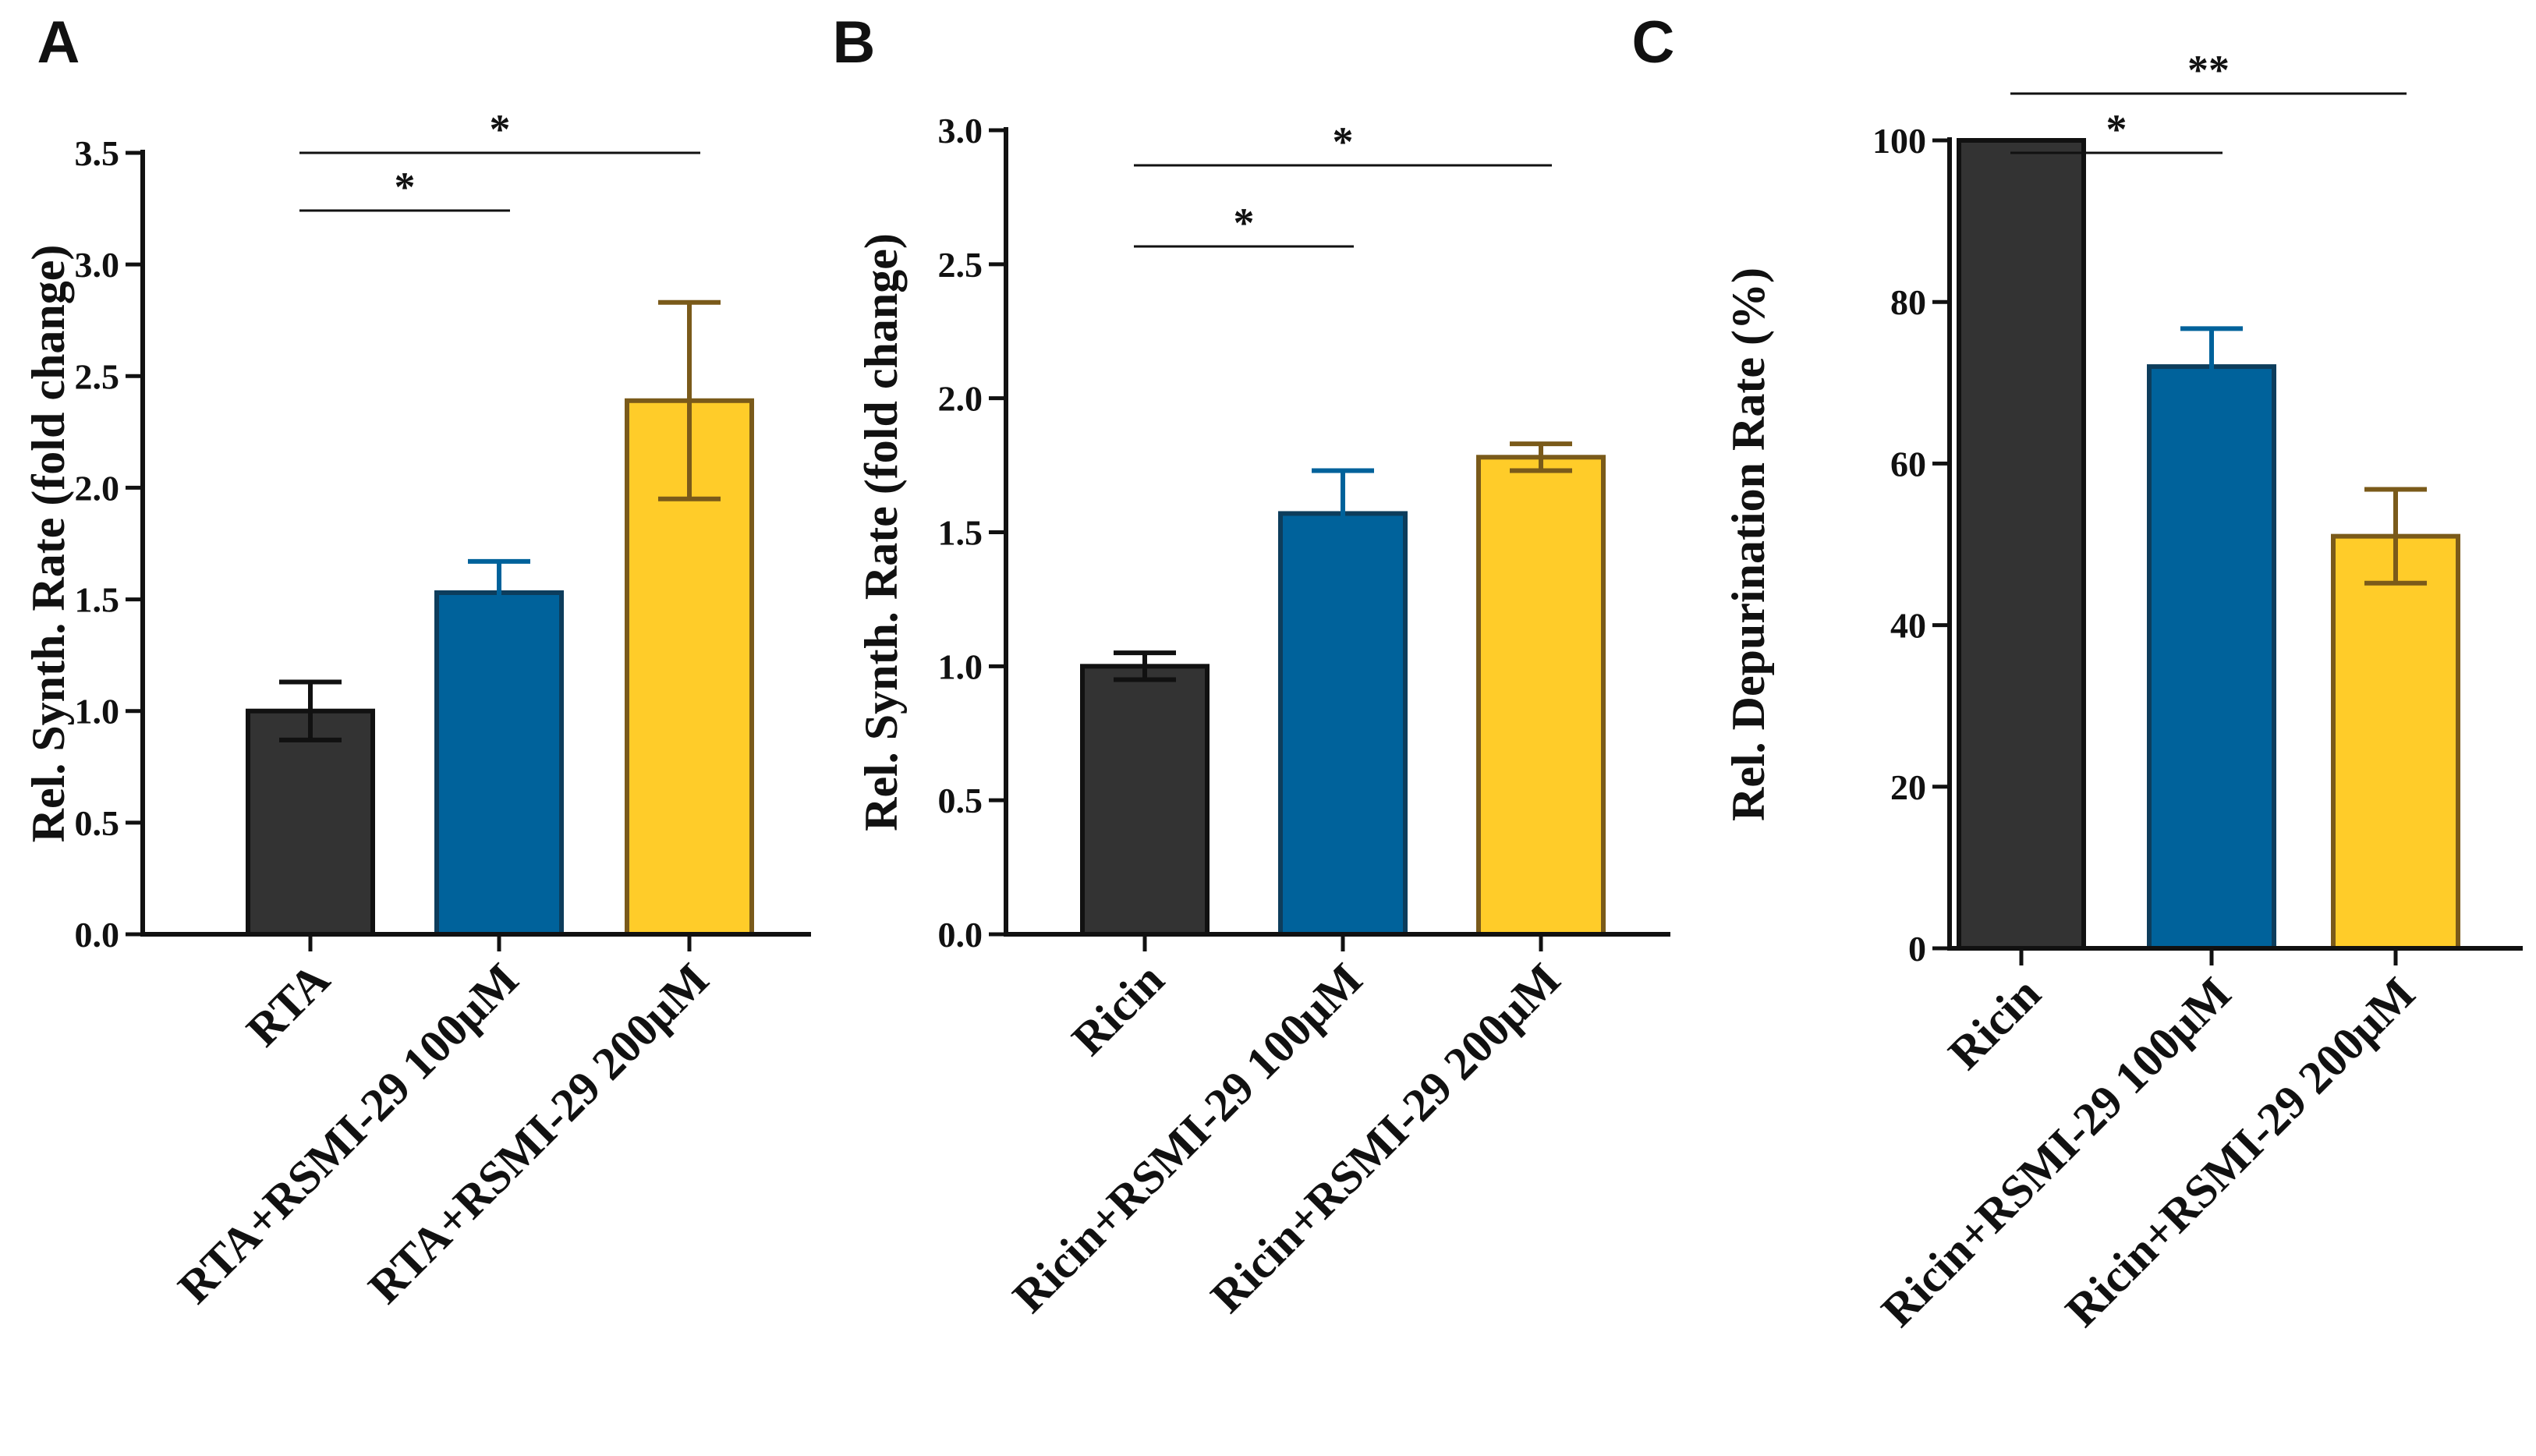 The width and height of the screenshot is (2536, 1456). Describe the element at coordinates (2208, 71) in the screenshot. I see `significance-label: **` at that location.